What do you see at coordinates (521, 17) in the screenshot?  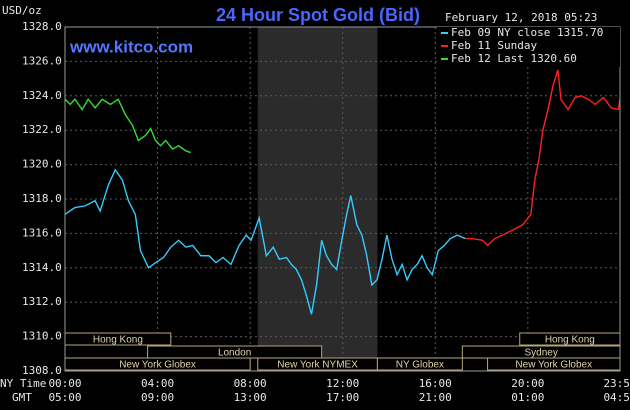 I see `timestamp: February 12, 2018 05:23` at bounding box center [521, 17].